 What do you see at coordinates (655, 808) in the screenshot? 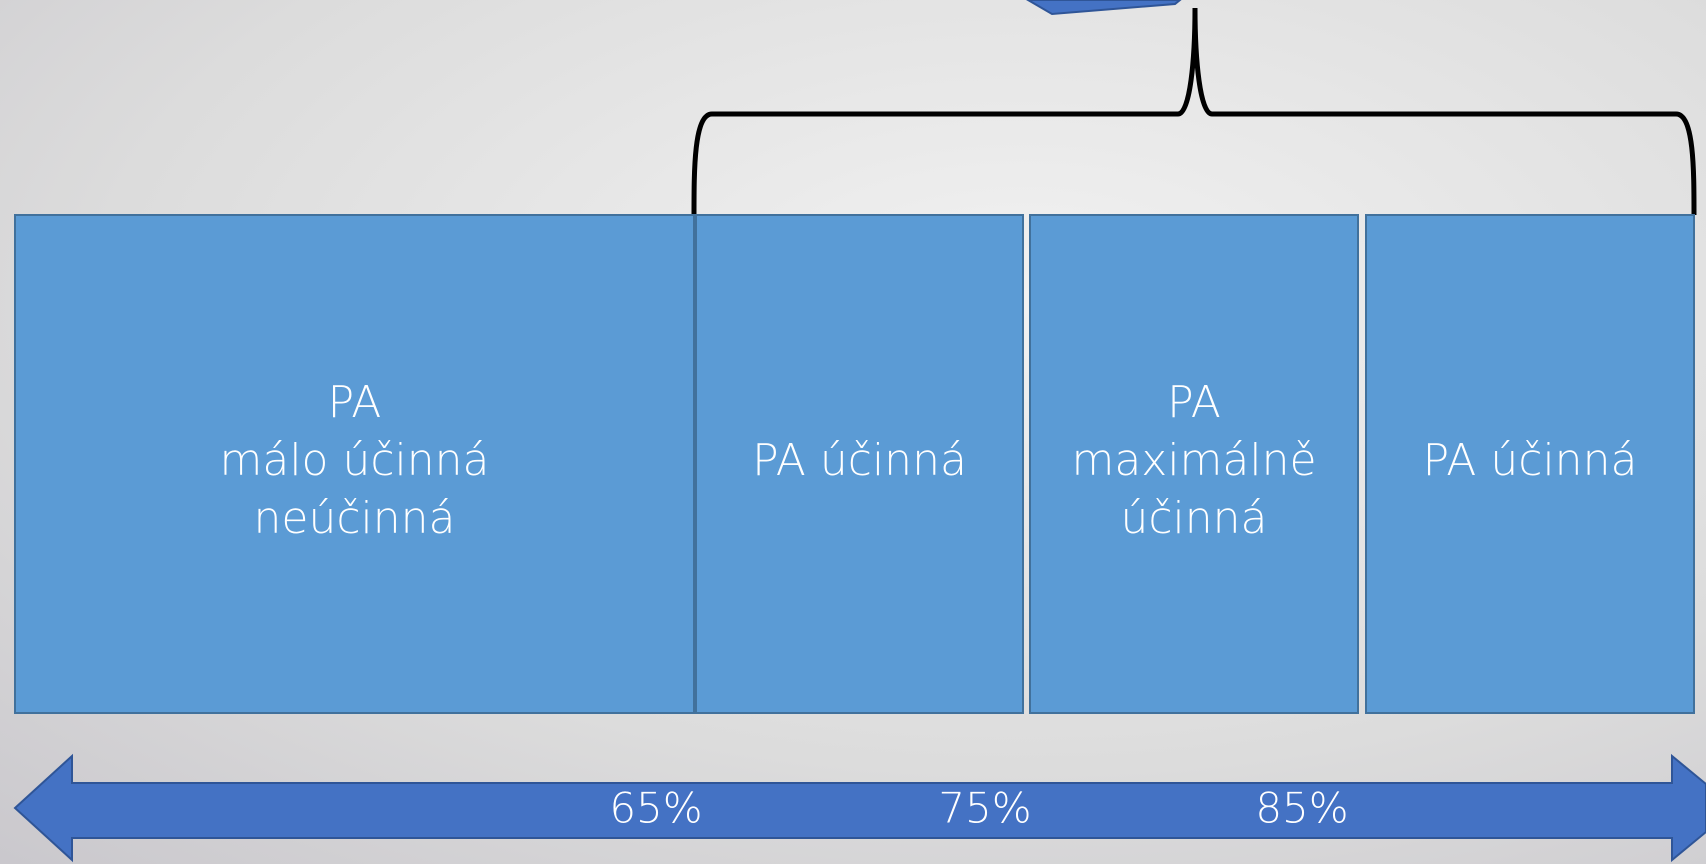
I see `scale-label: 65%` at bounding box center [655, 808].